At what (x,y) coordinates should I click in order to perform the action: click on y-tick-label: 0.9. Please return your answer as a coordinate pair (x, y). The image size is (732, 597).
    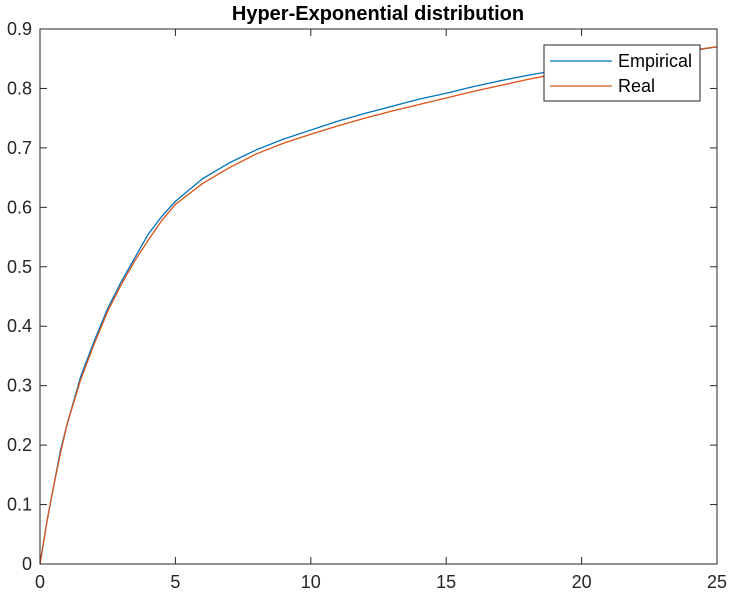
    Looking at the image, I should click on (19, 29).